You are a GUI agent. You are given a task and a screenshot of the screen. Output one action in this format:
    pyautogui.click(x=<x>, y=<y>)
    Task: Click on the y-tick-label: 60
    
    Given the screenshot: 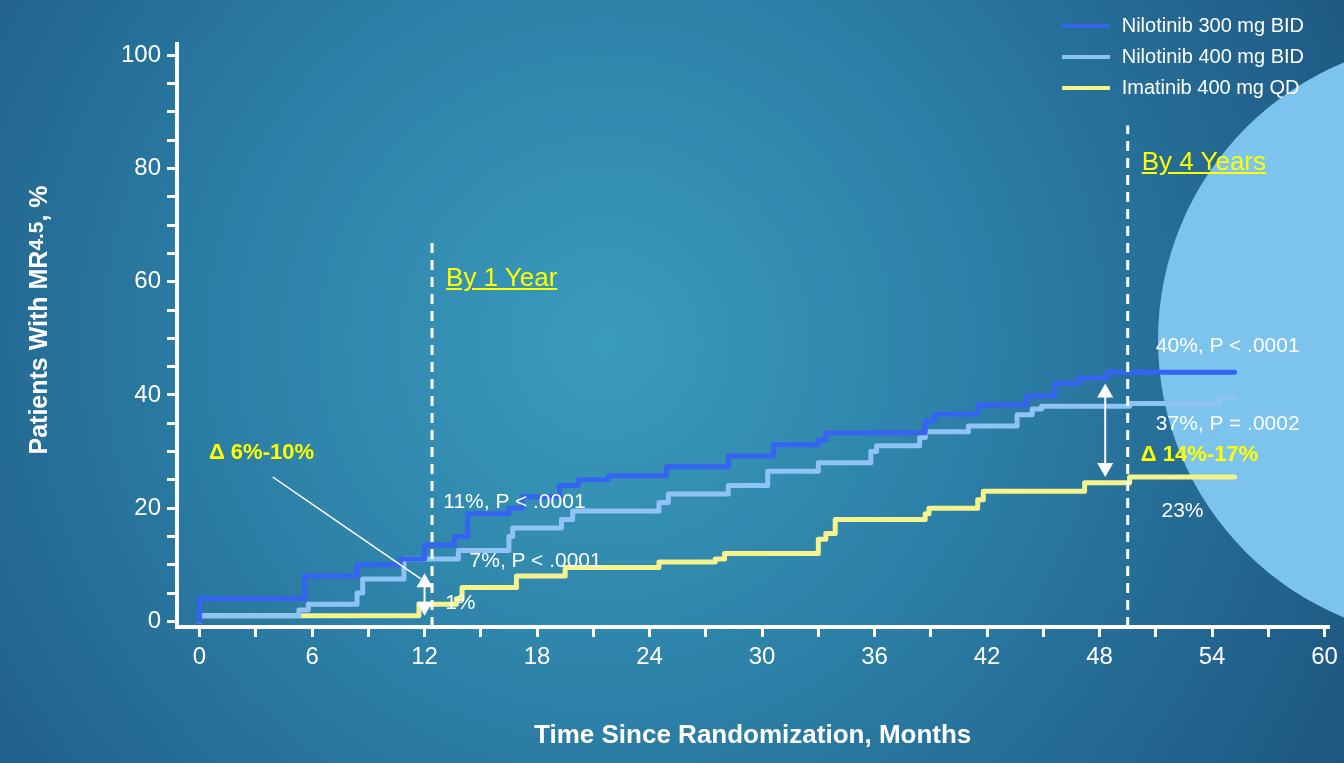 What is the action you would take?
    pyautogui.click(x=148, y=280)
    